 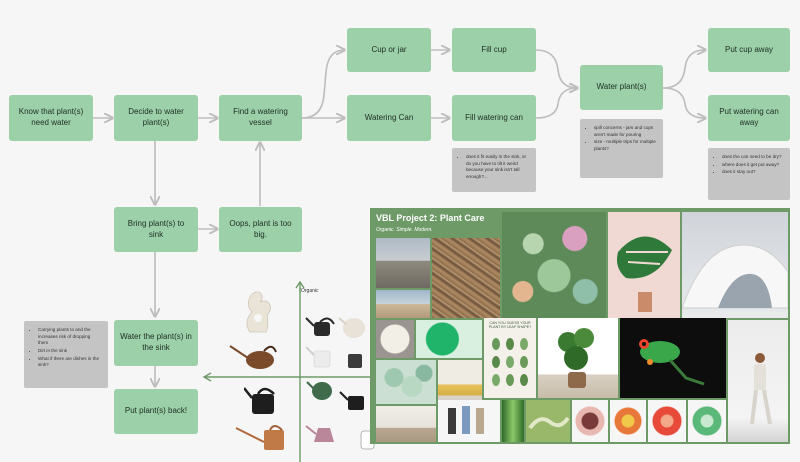 What do you see at coordinates (403, 304) in the screenshot?
I see `beach-photo` at bounding box center [403, 304].